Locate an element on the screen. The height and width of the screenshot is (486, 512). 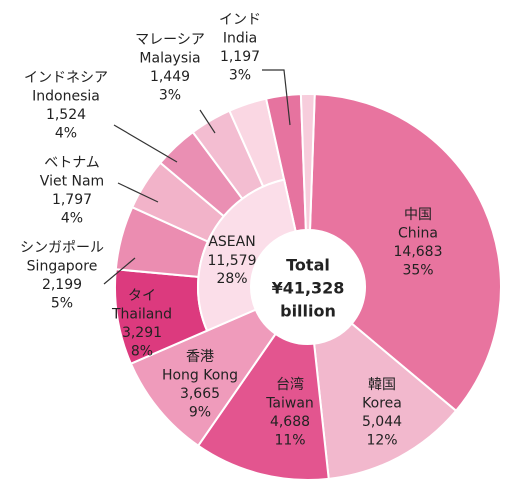
center-hole is located at coordinates (308, 287).